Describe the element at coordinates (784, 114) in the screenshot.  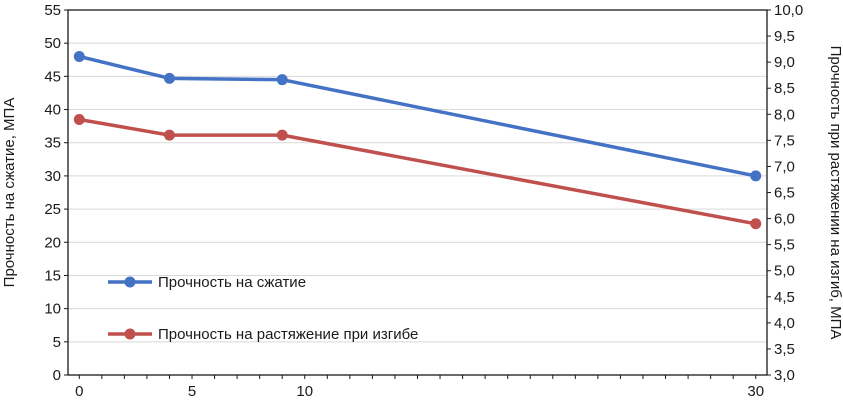
I see `y-right-tick-label: 8,0` at that location.